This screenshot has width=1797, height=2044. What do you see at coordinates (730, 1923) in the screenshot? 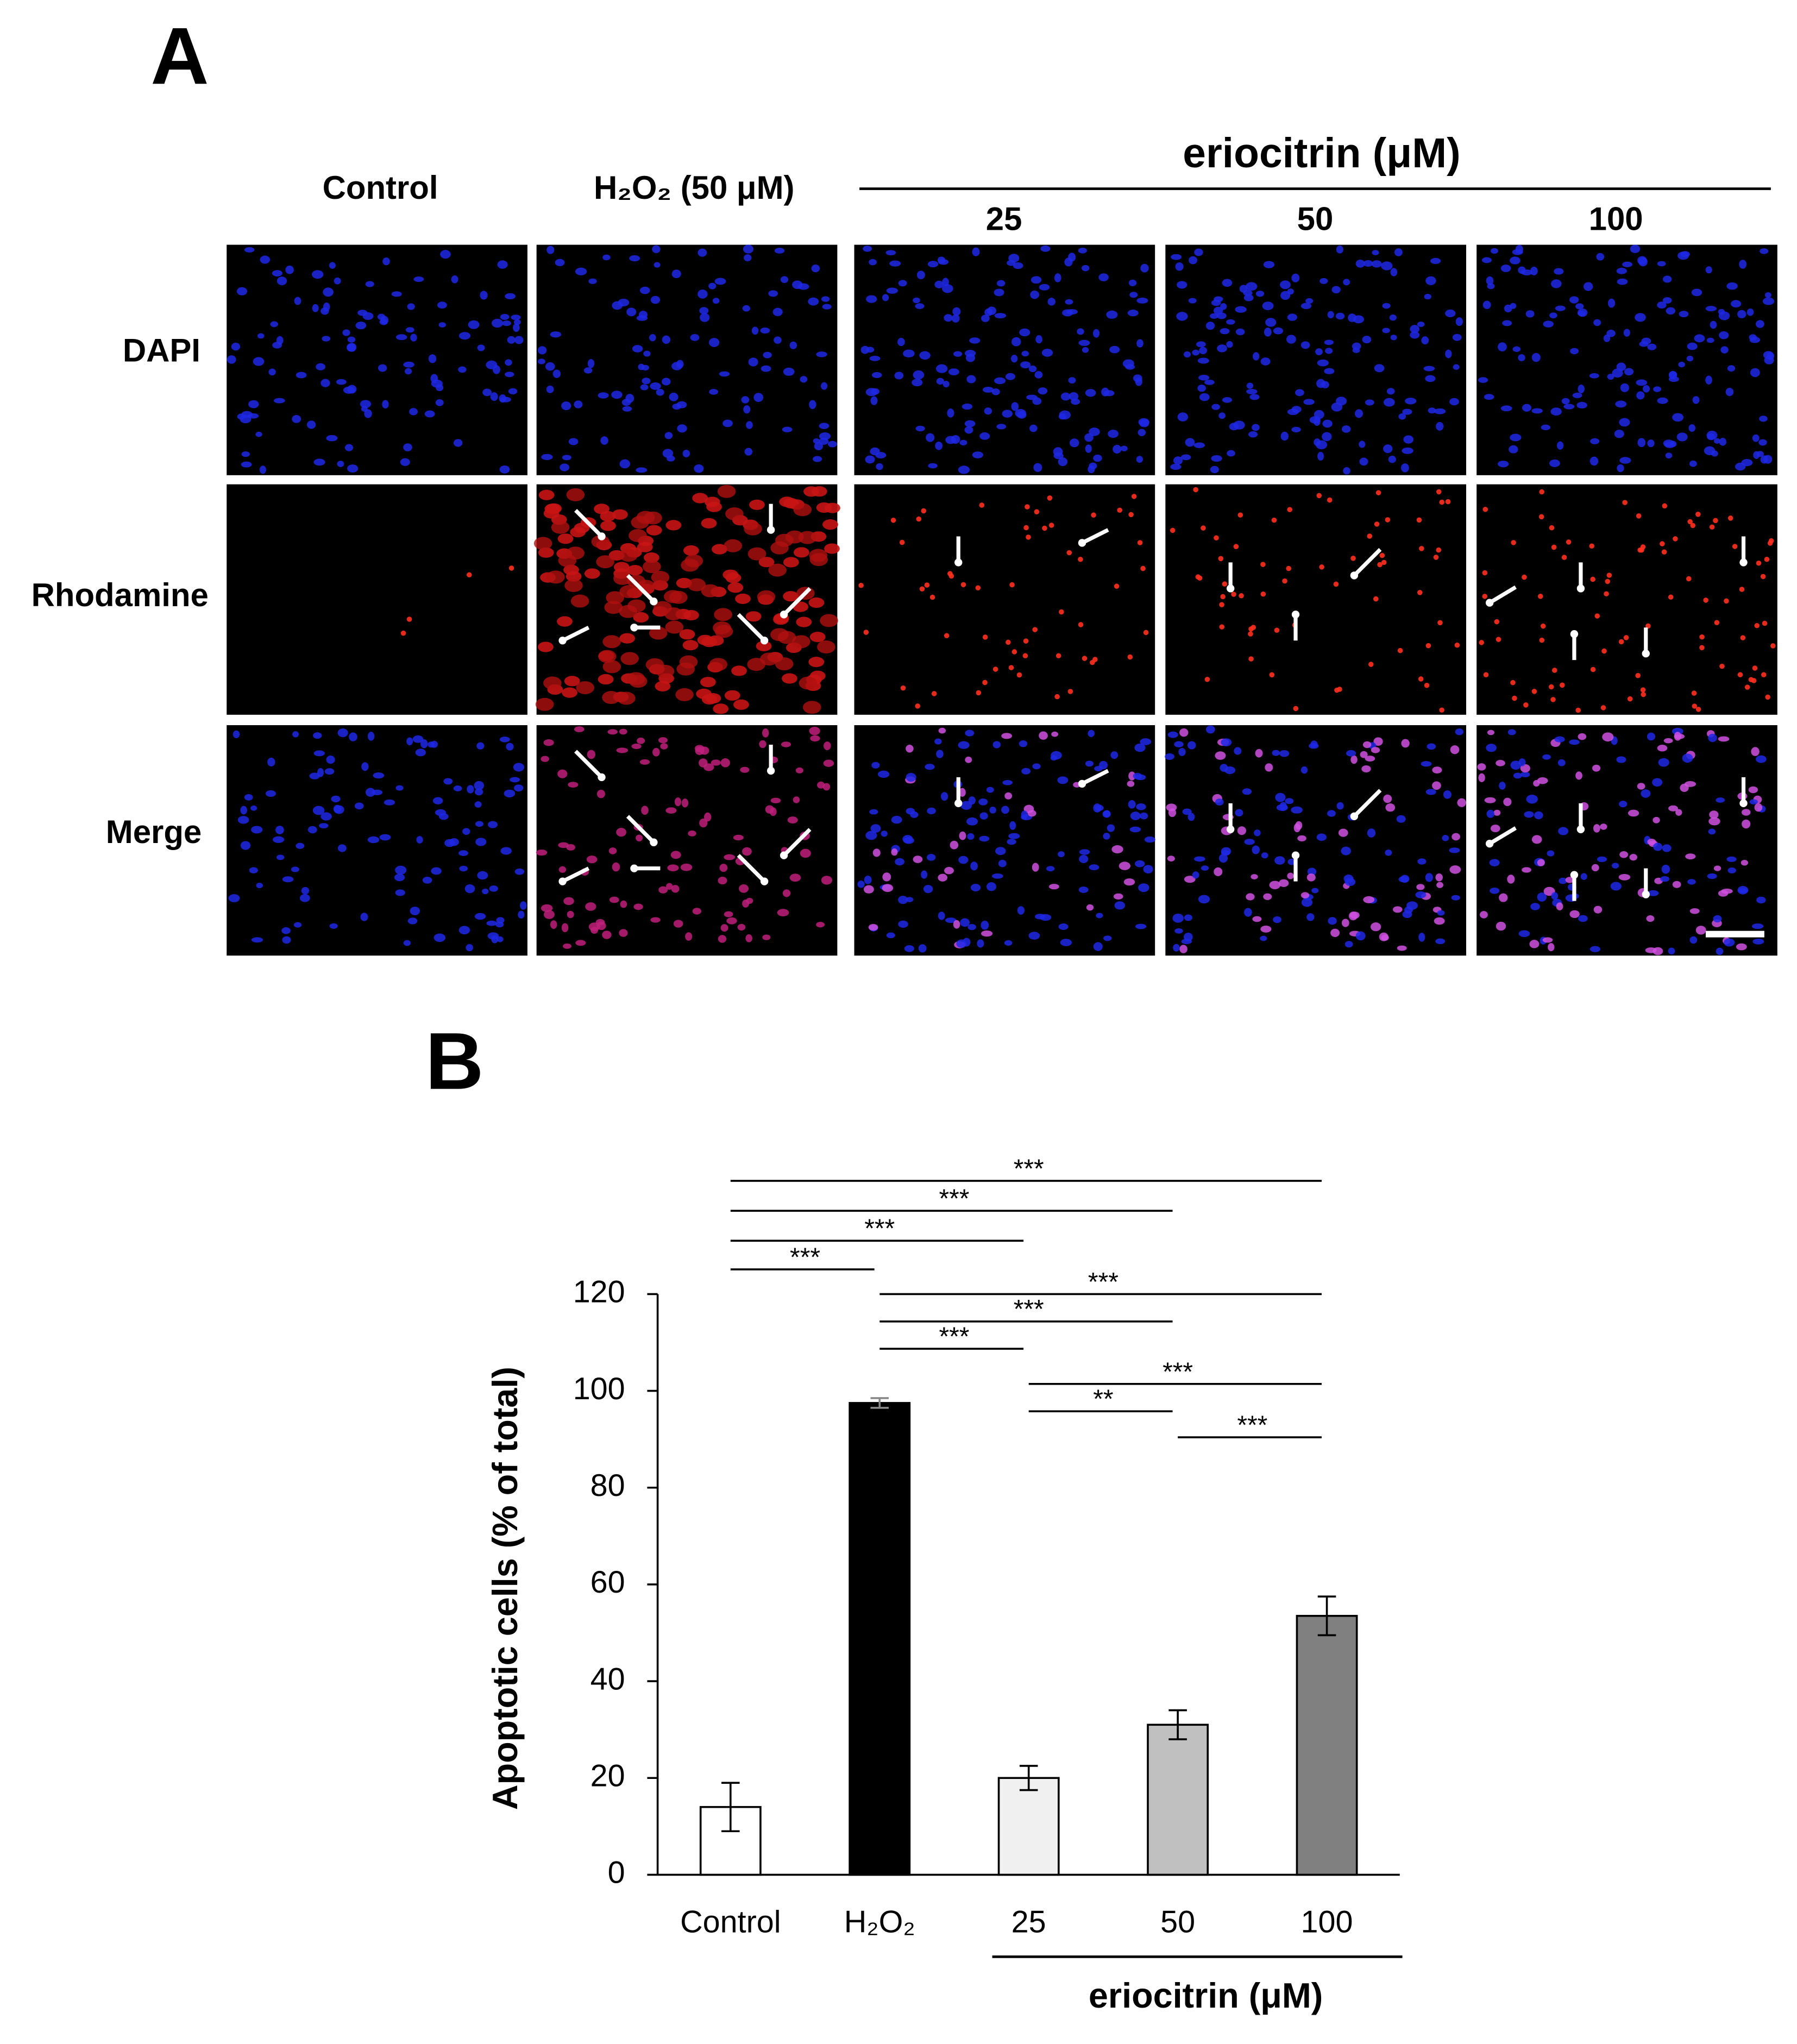
I see `x-tick-label: Control` at bounding box center [730, 1923].